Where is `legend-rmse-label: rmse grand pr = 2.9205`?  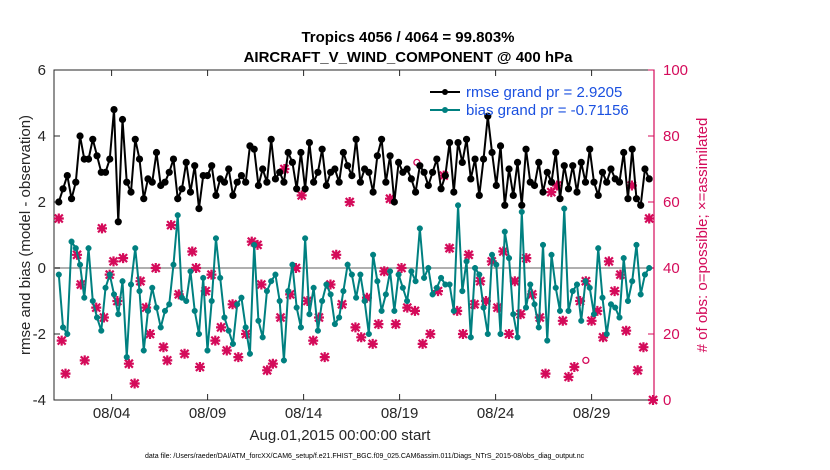 legend-rmse-label: rmse grand pr = 2.9205 is located at coordinates (544, 92).